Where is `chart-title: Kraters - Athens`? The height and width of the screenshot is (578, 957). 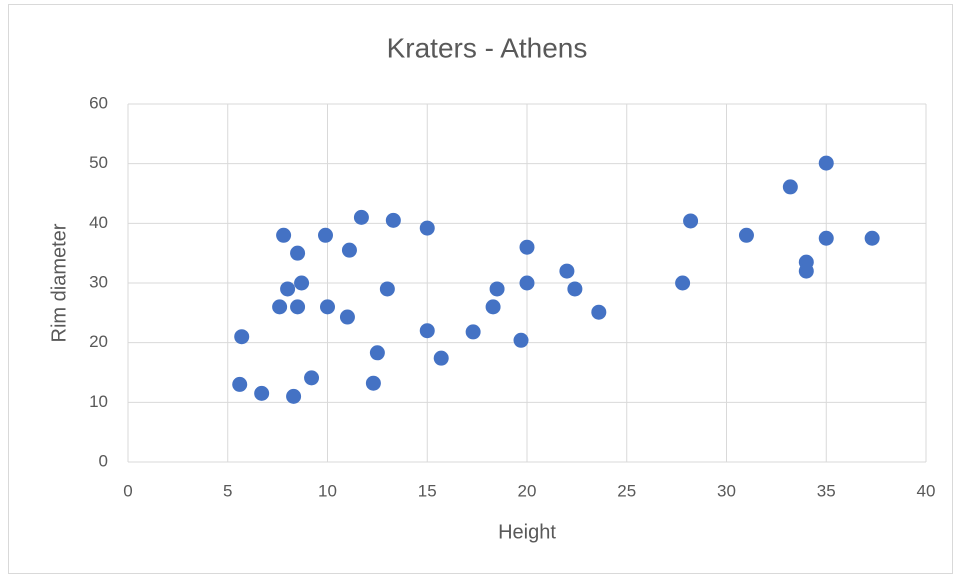 chart-title: Kraters - Athens is located at coordinates (487, 47).